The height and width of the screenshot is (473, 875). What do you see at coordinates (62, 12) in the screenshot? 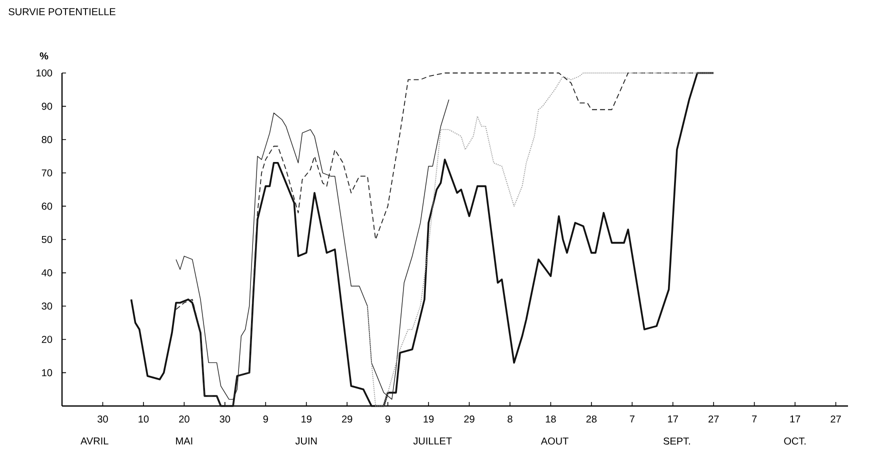
I see `chart-title: SURVIE POTENTIELLE` at bounding box center [62, 12].